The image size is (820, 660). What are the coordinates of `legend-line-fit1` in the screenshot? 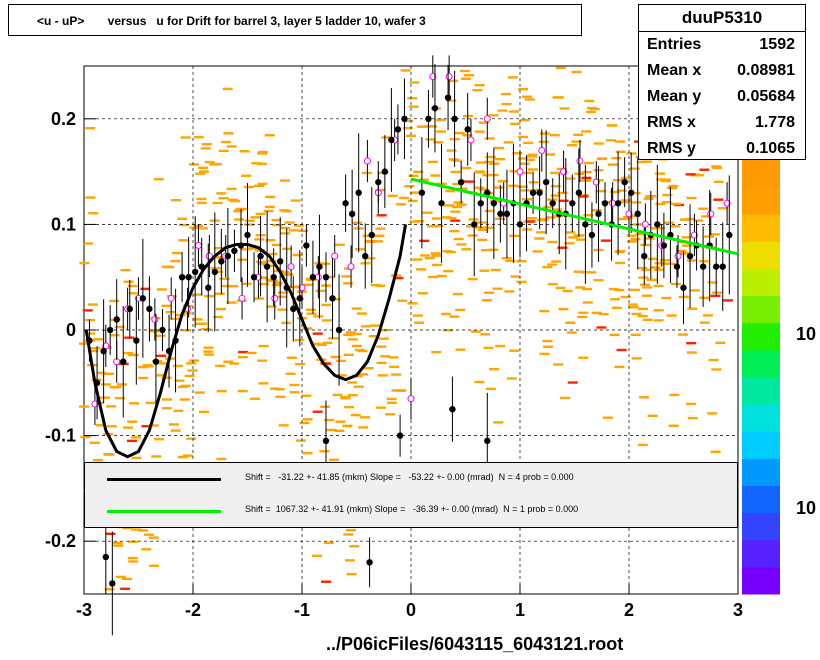 It's located at (164, 479).